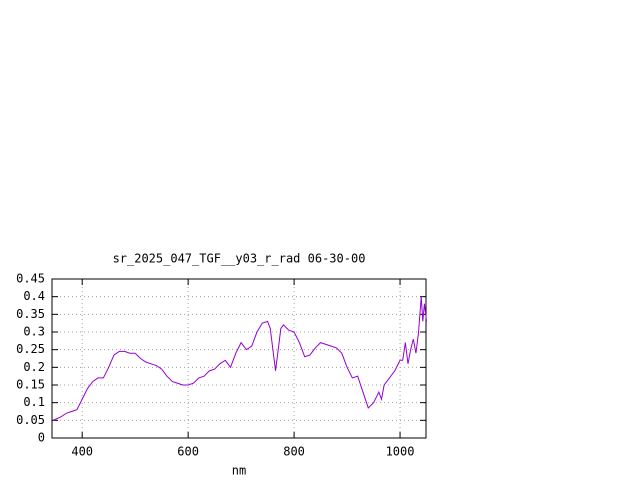 Image resolution: width=640 pixels, height=480 pixels. Describe the element at coordinates (30, 279) in the screenshot. I see `y-tick-label: 0.45` at that location.